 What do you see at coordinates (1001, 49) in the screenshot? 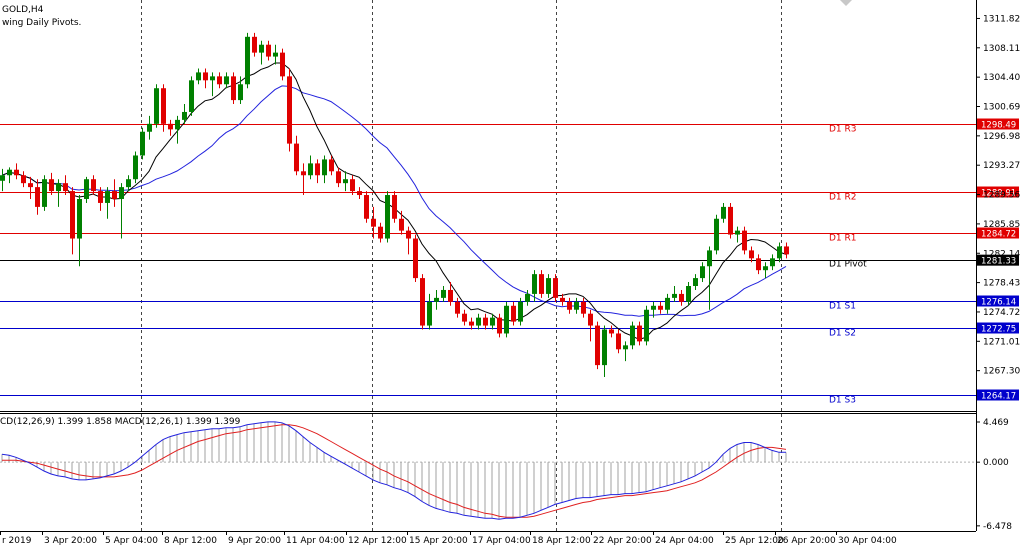
I see `price-tick-label-1: 1308.11` at bounding box center [1001, 49].